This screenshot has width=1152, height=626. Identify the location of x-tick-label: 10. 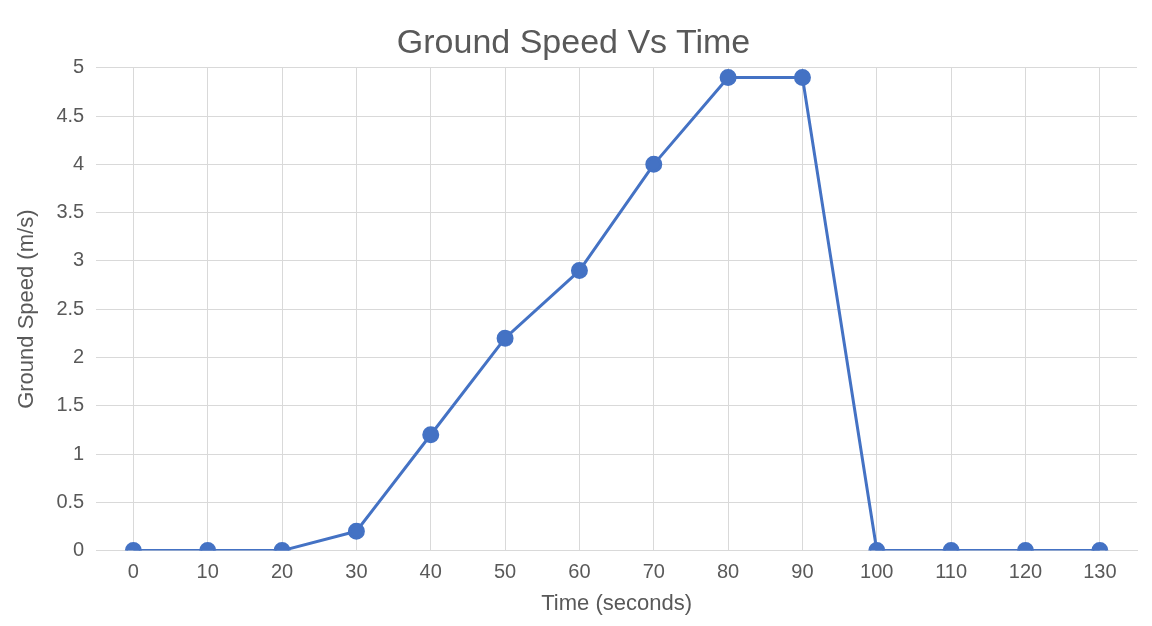
(207, 571).